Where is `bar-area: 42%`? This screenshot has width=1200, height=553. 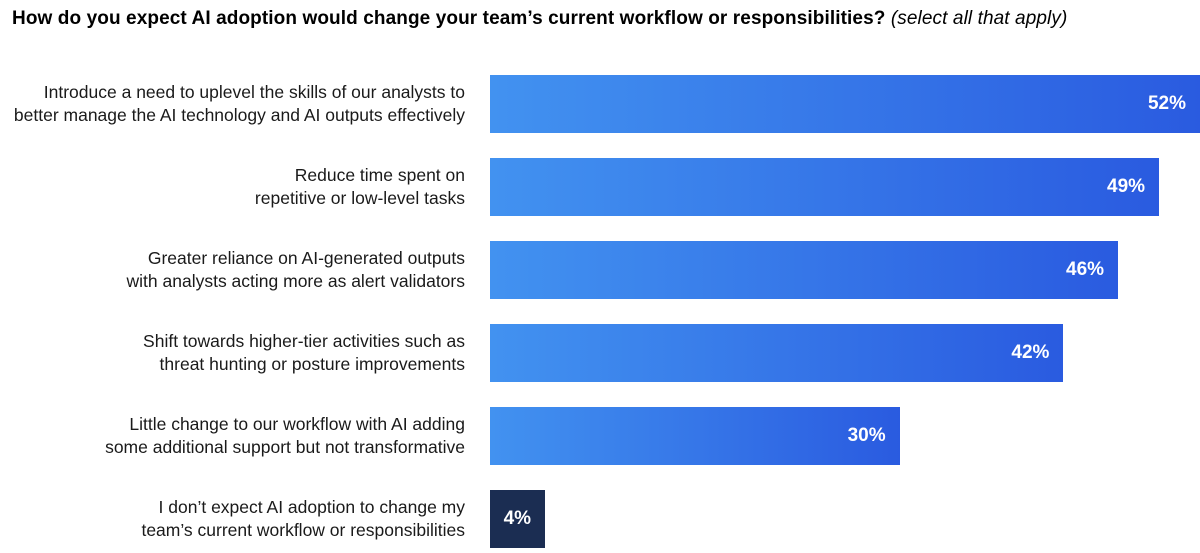 bar-area: 42% is located at coordinates (845, 353).